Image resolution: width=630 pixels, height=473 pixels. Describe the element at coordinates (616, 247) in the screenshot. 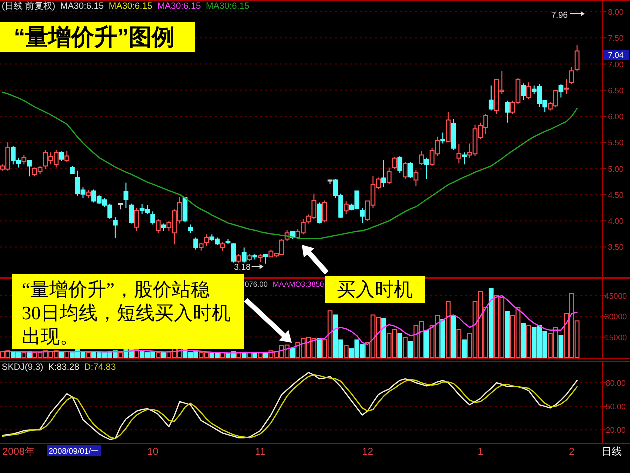

I see `y-tick-label: 3.50` at that location.